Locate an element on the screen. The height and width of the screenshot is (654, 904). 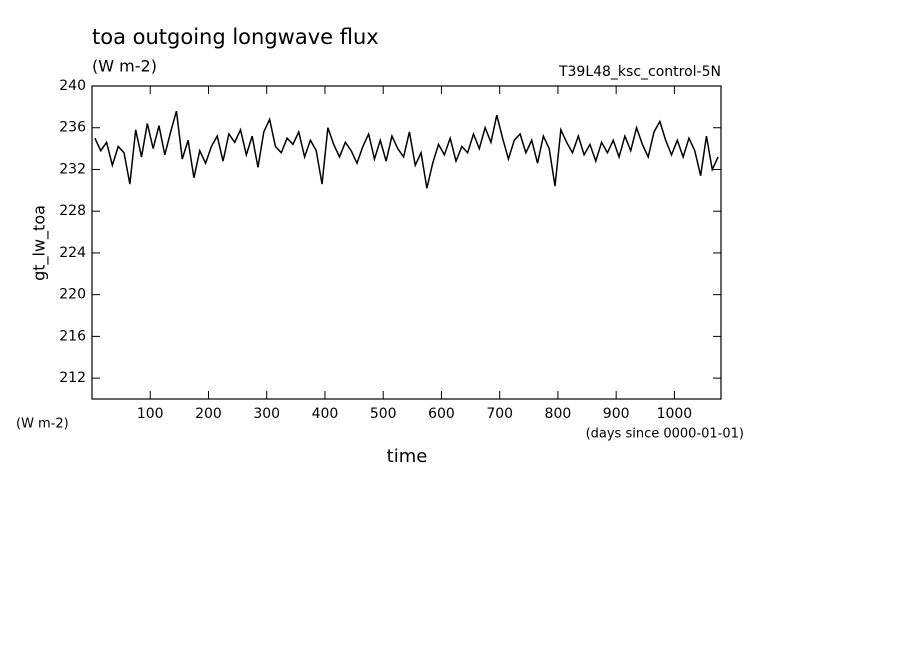
y-tick-label: 216 is located at coordinates (72, 336).